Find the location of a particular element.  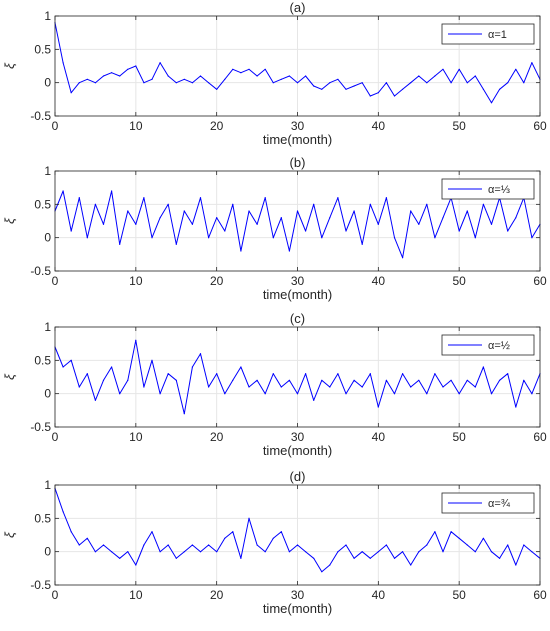

x-tick-label: 50 is located at coordinates (459, 595).